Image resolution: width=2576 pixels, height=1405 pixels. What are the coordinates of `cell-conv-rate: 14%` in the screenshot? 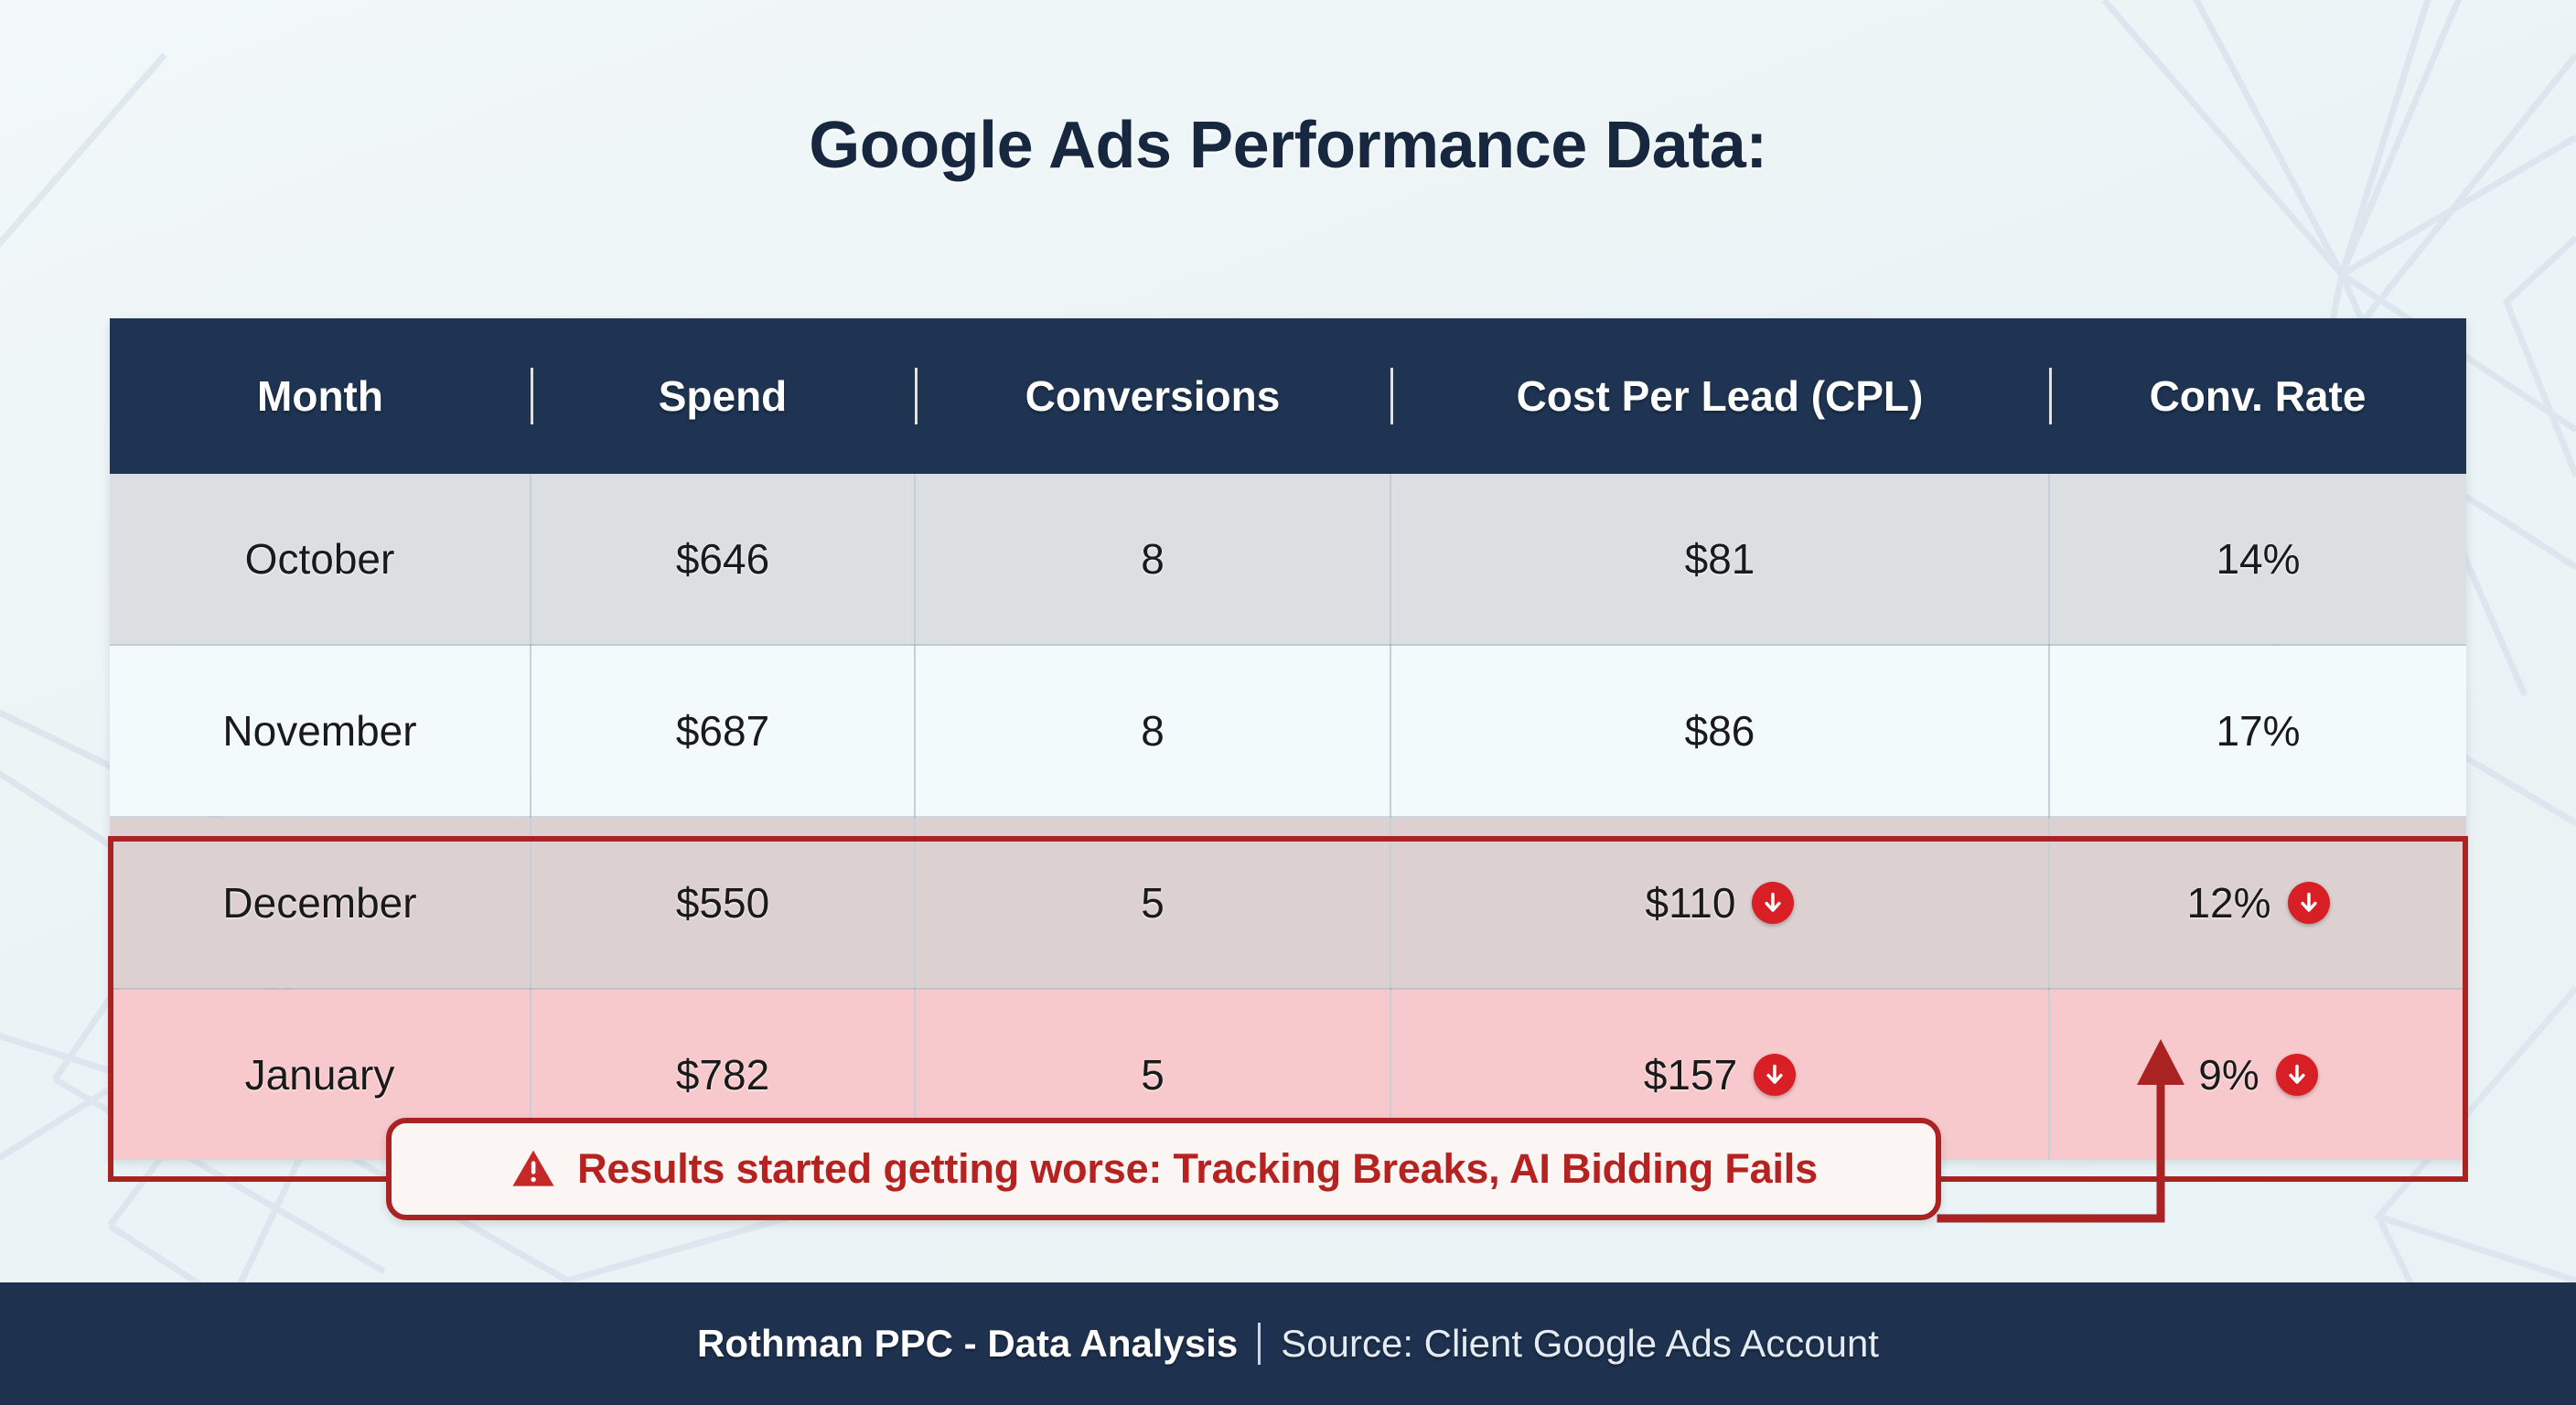 It's located at (2258, 560).